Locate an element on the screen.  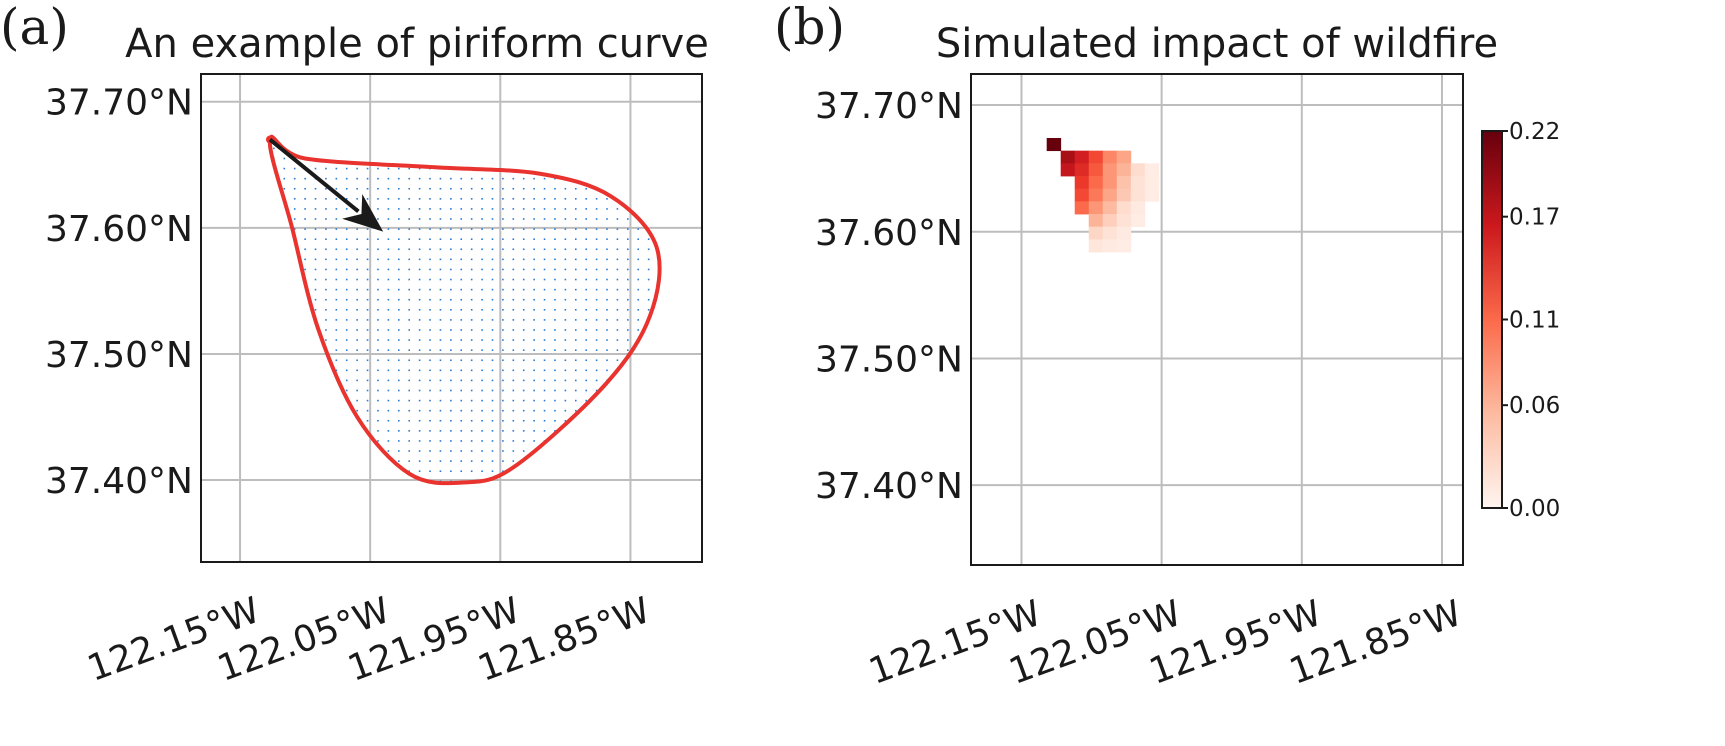
direction-arrow is located at coordinates (326, 185).